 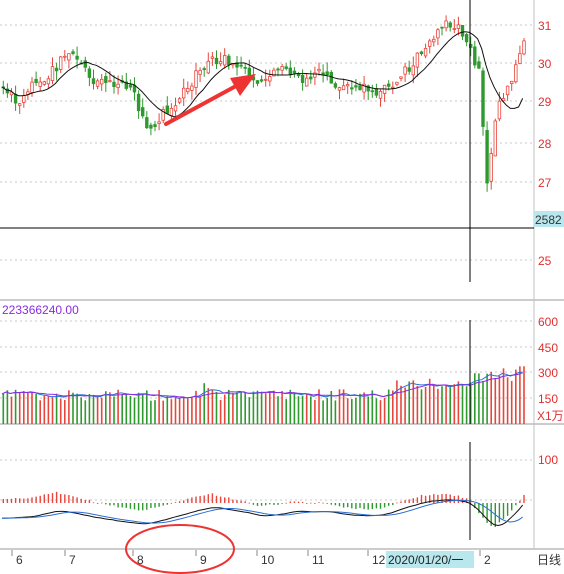 I want to click on volume-unit: X1万, so click(x=550, y=416).